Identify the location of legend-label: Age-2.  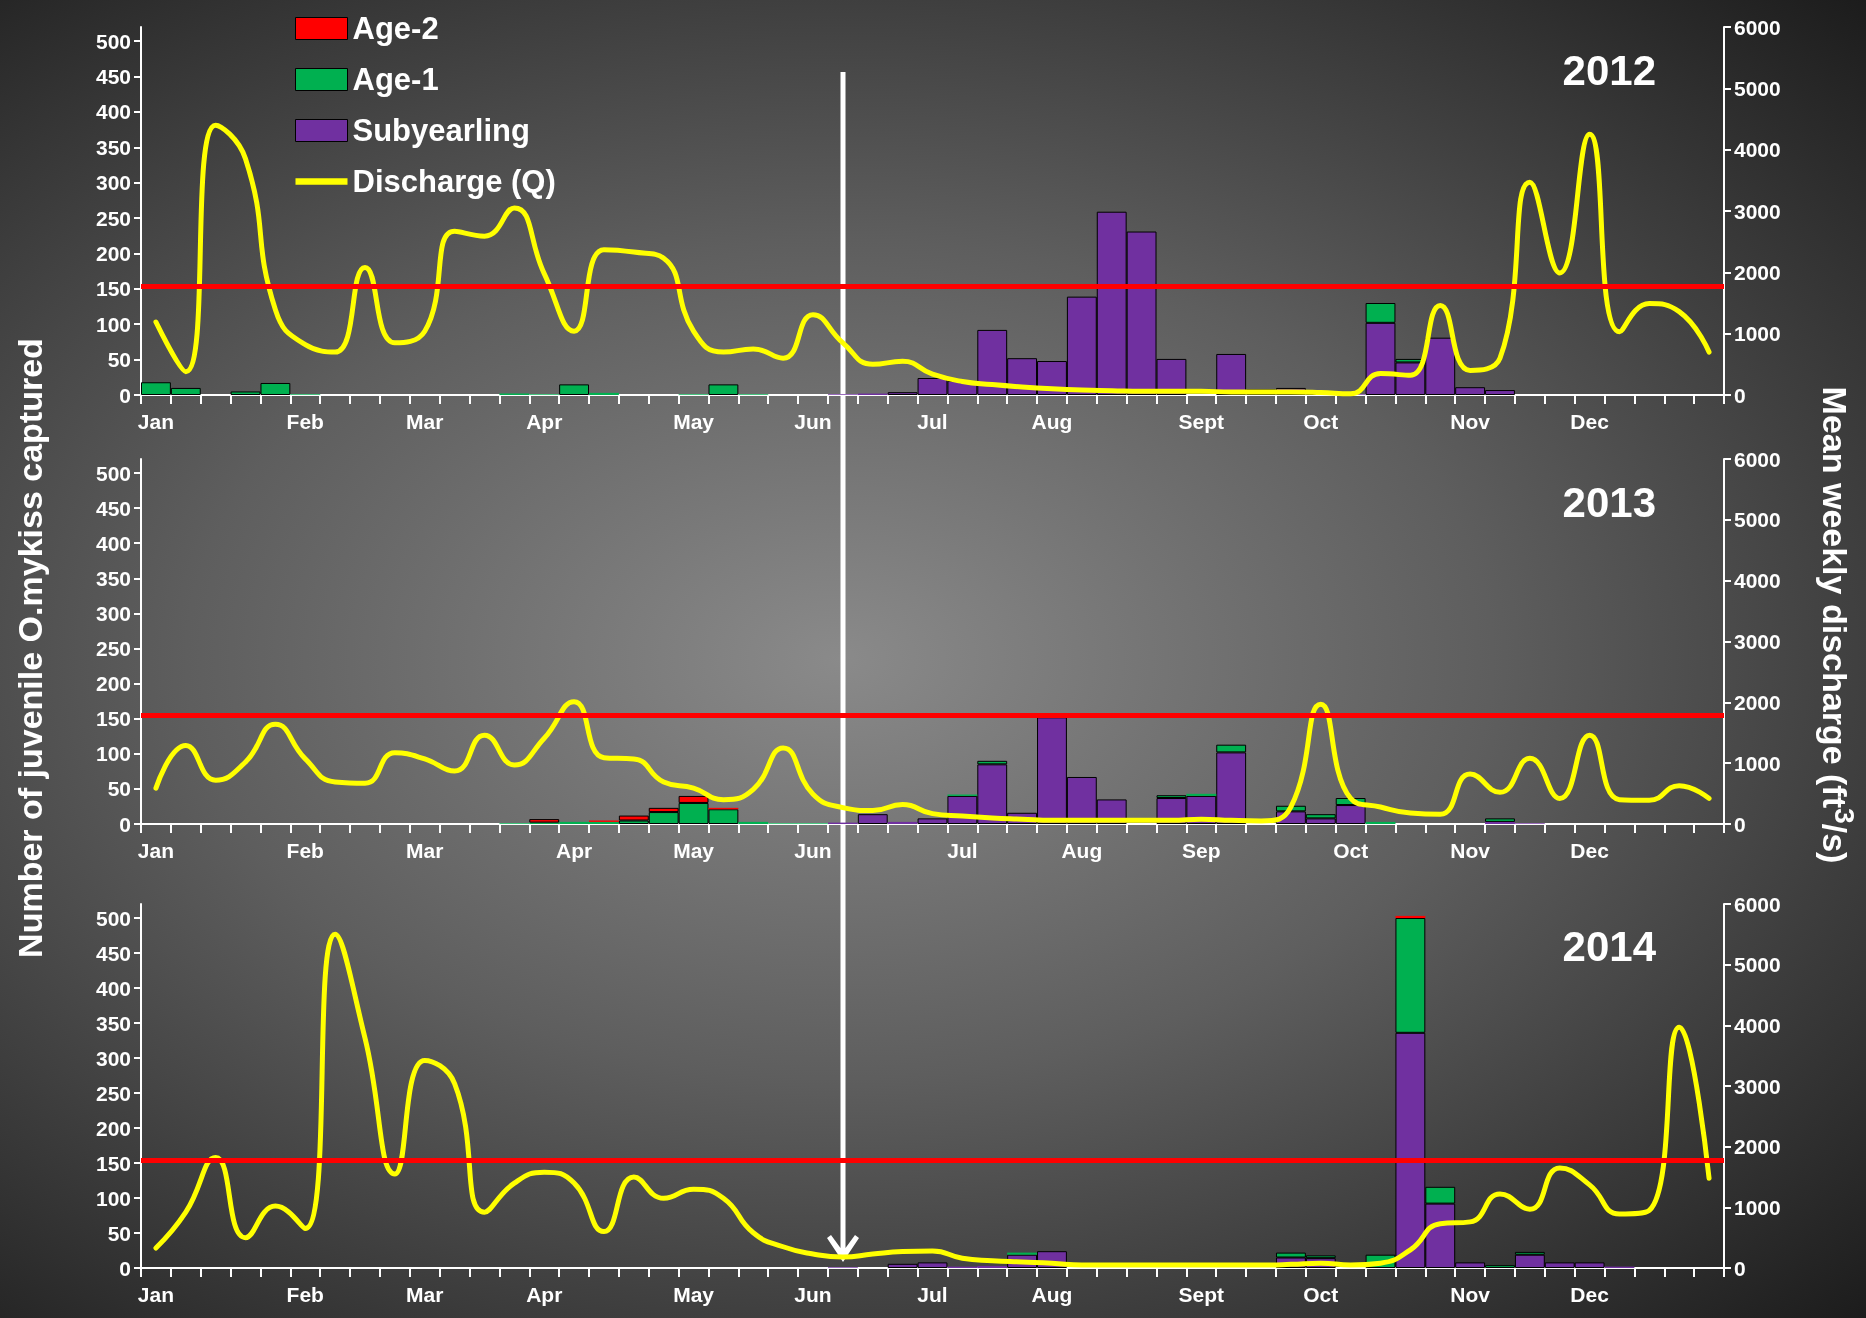
(395, 28).